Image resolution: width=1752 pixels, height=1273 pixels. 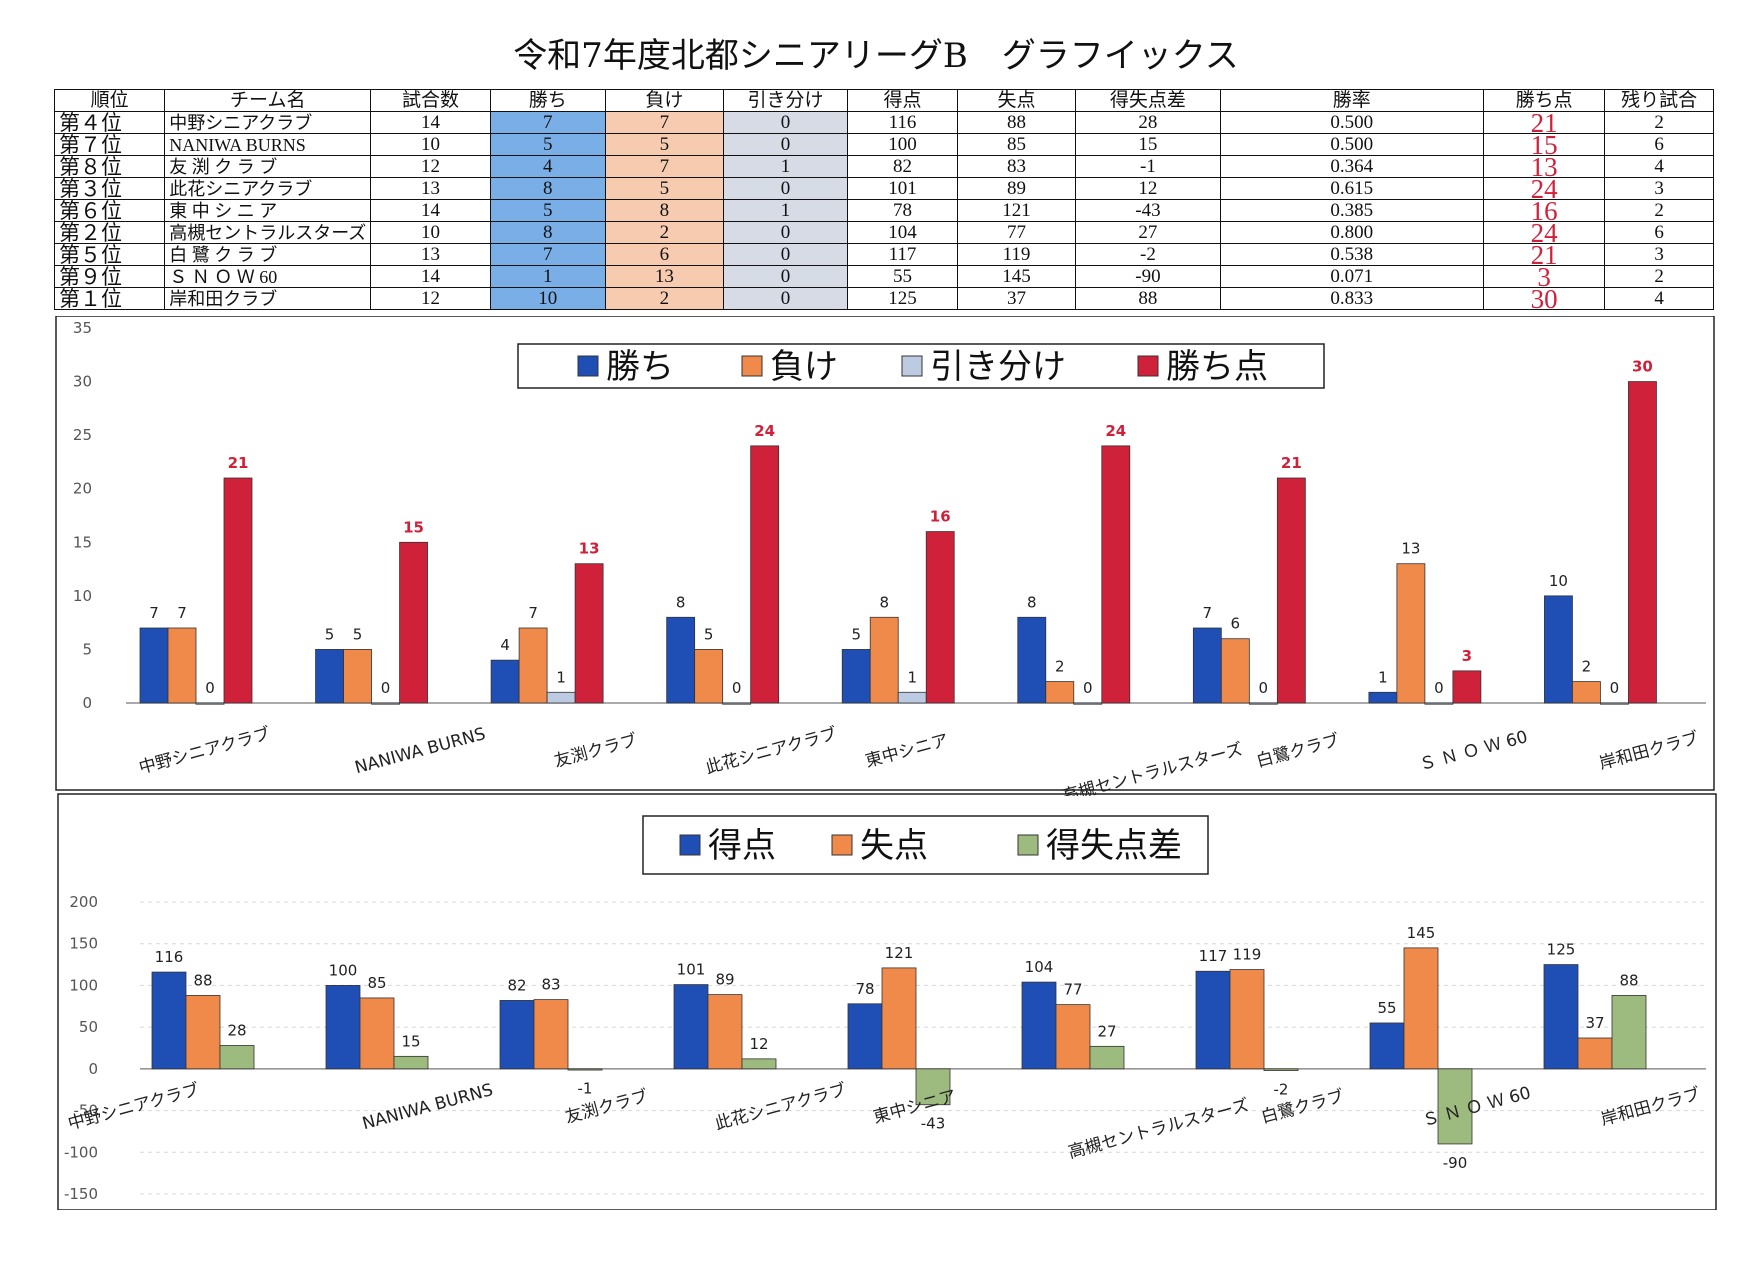 I want to click on cell-pts: 16, so click(x=1544, y=210).